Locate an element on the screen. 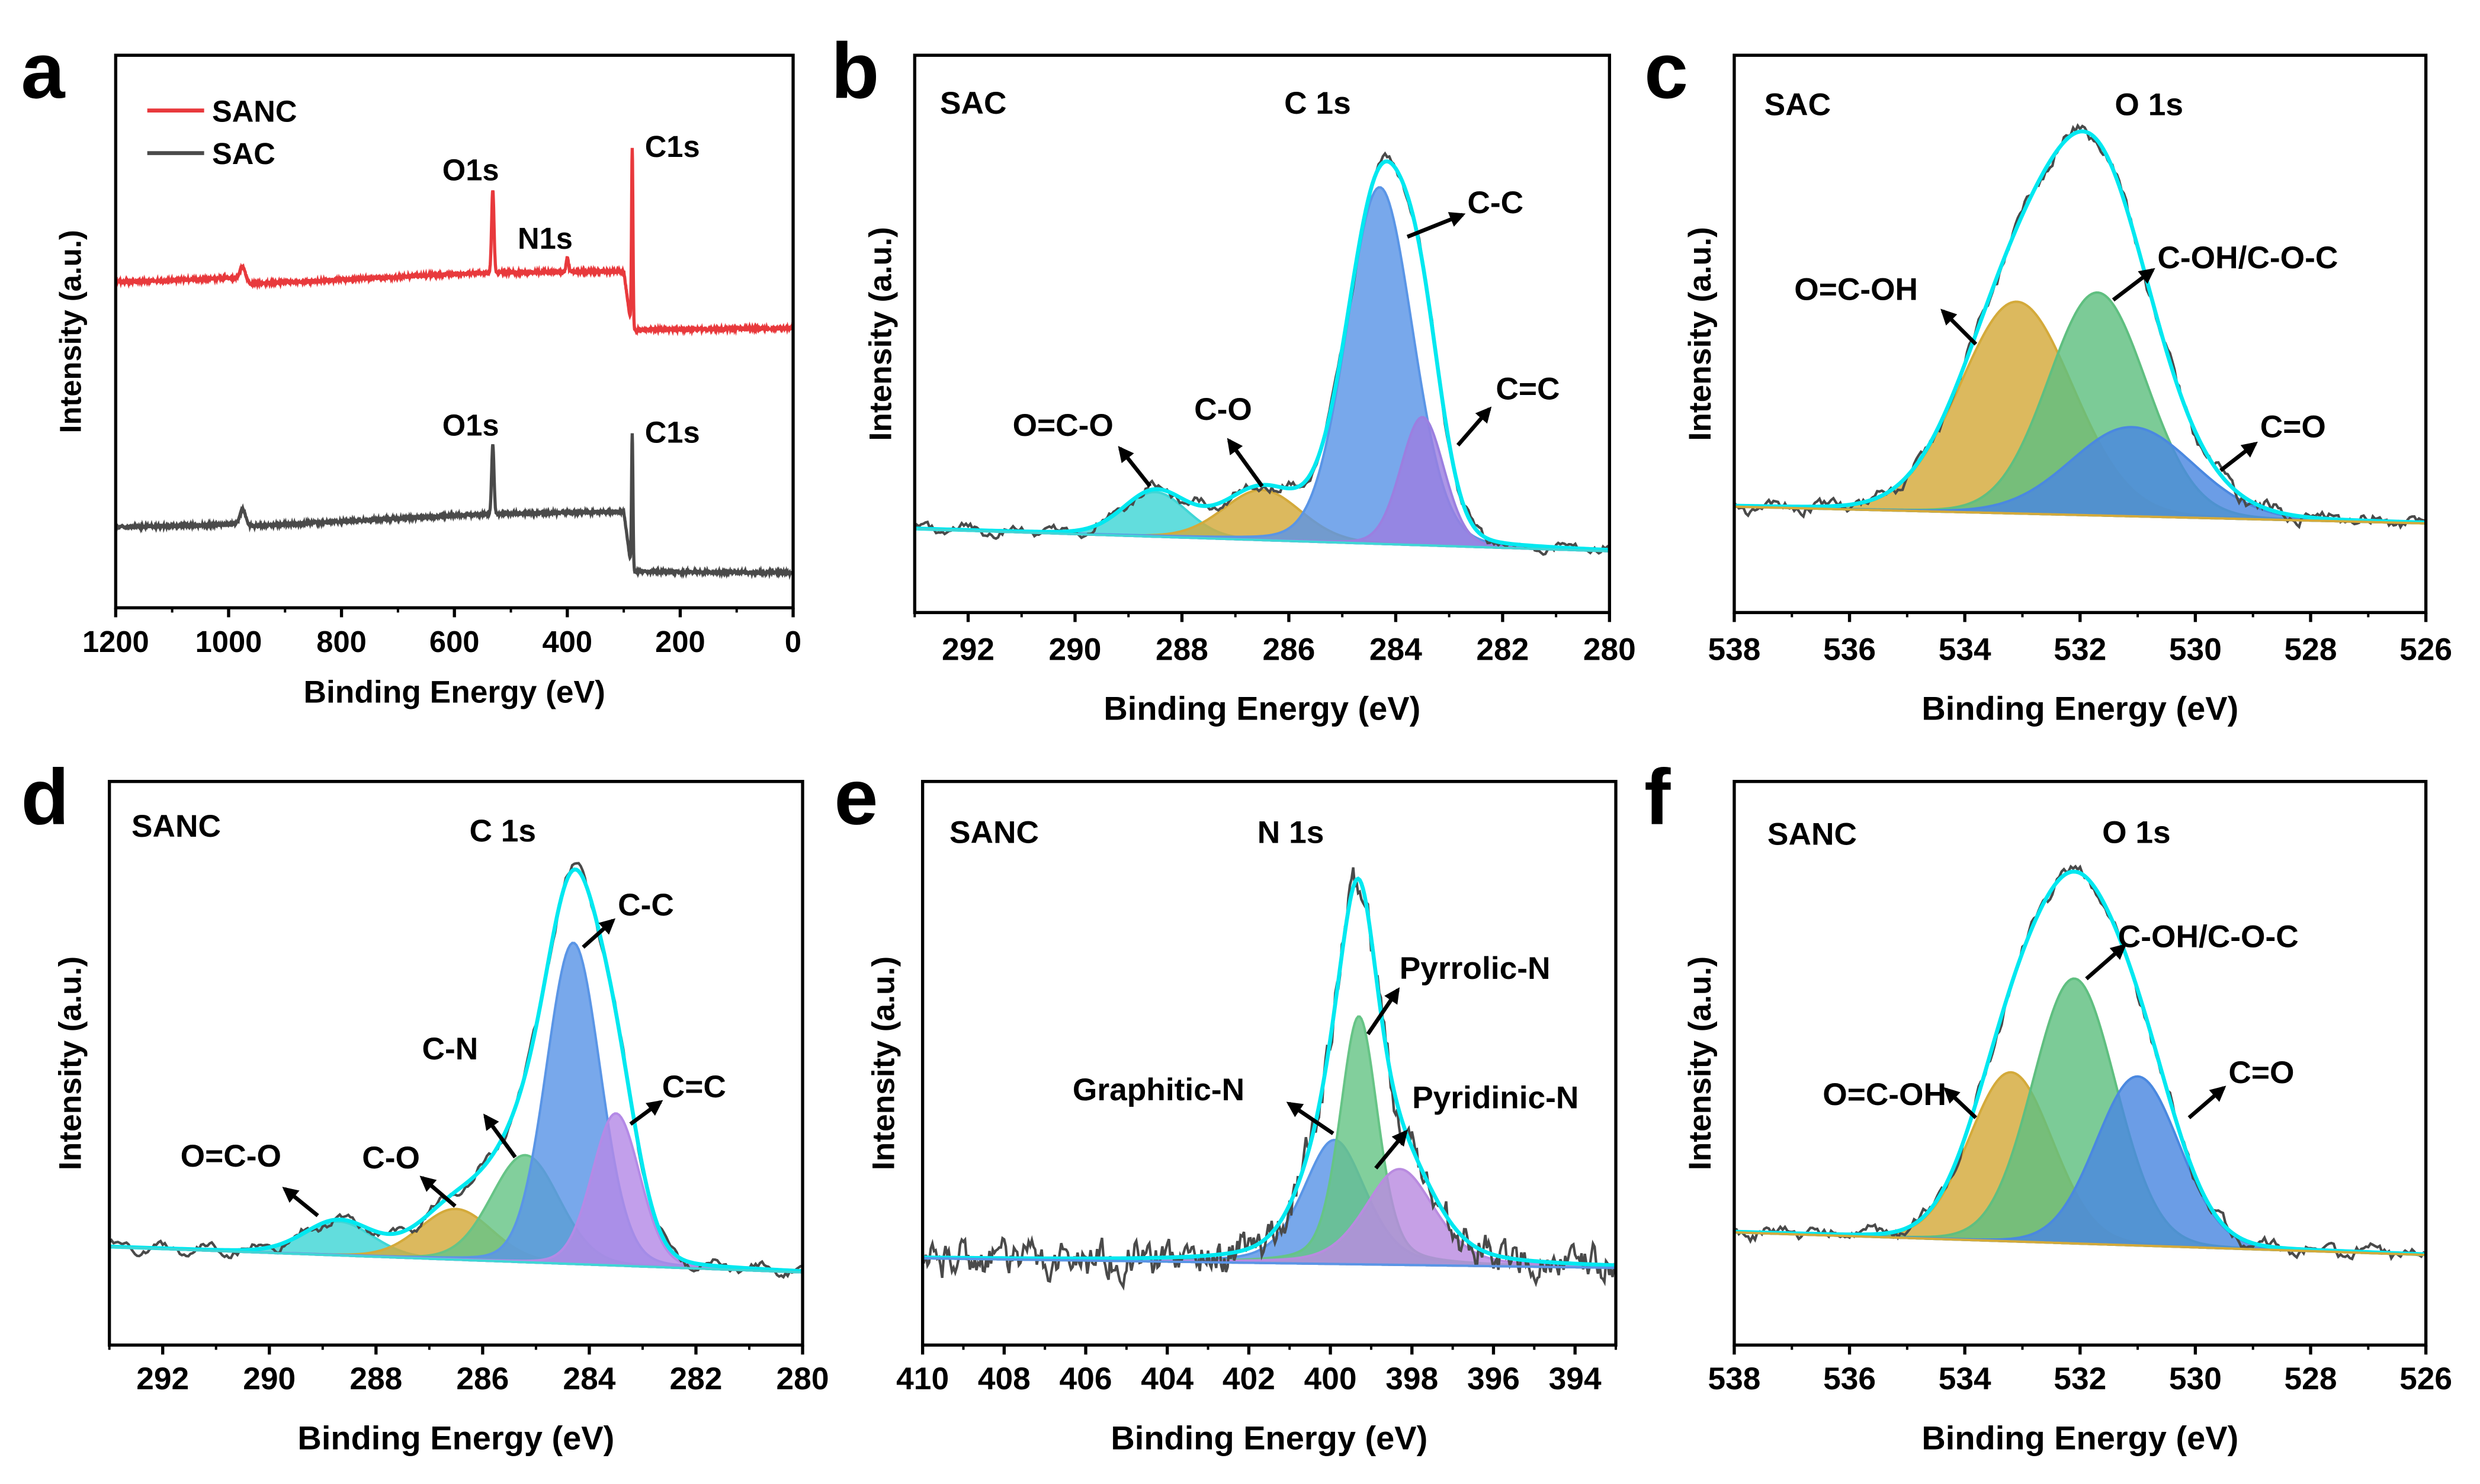 Image resolution: width=2480 pixels, height=1484 pixels. region-label: O 1s is located at coordinates (2149, 105).